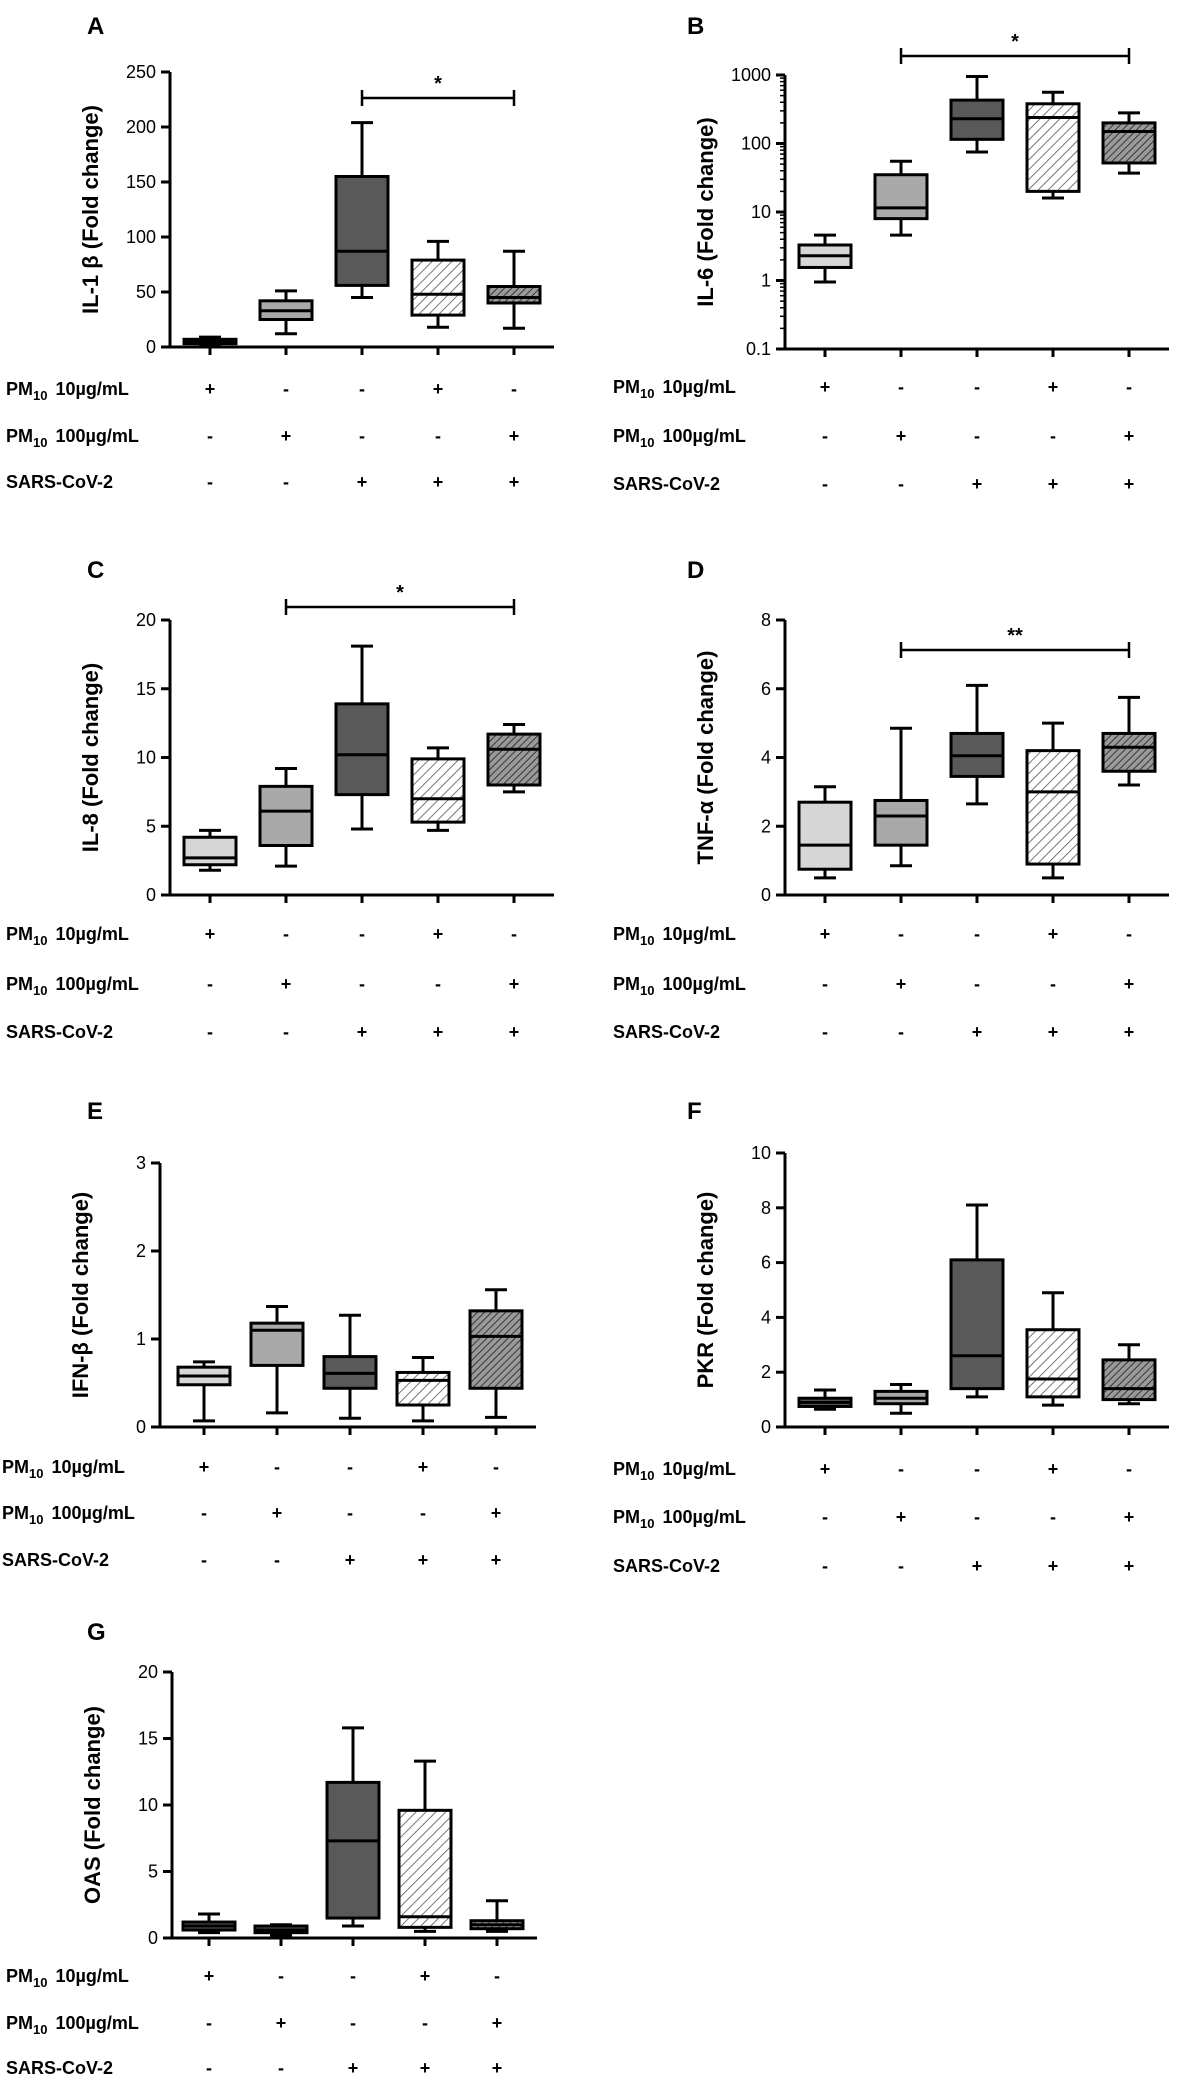 Image resolution: width=1181 pixels, height=2082 pixels. What do you see at coordinates (141, 182) in the screenshot?
I see `y-tick-label: 150` at bounding box center [141, 182].